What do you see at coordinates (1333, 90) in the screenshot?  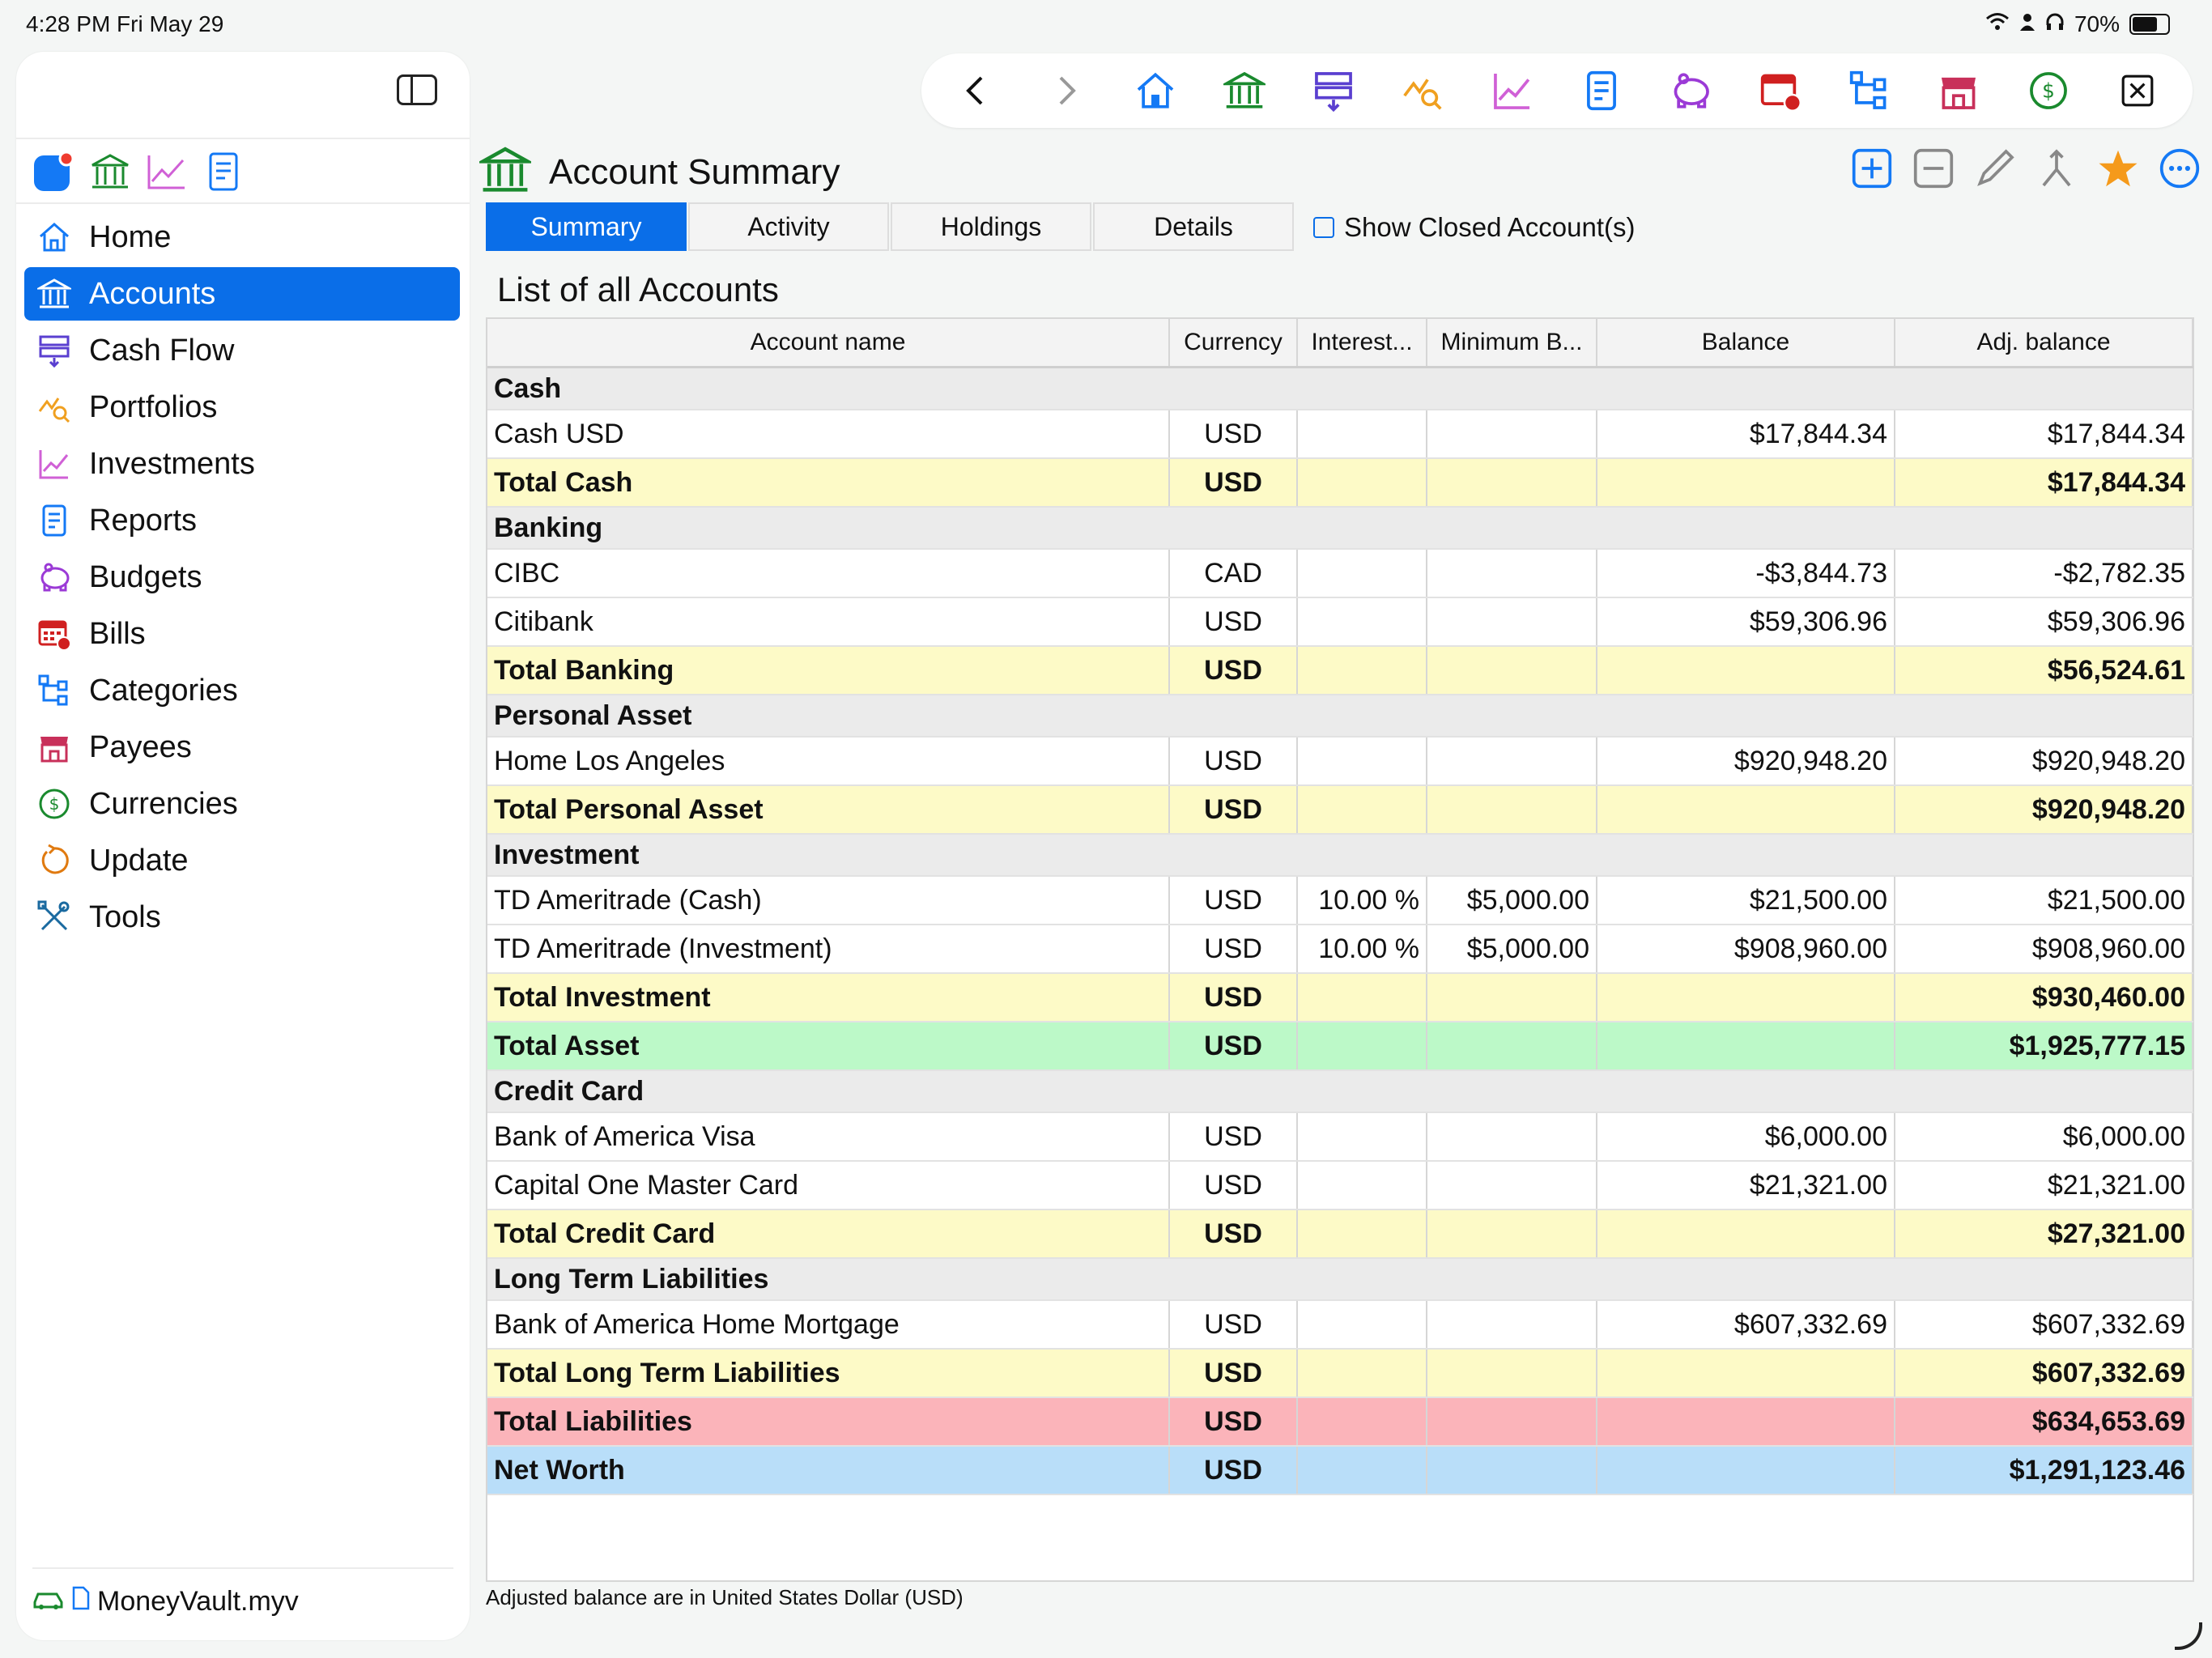 I see `toolbar-cashflow-button` at bounding box center [1333, 90].